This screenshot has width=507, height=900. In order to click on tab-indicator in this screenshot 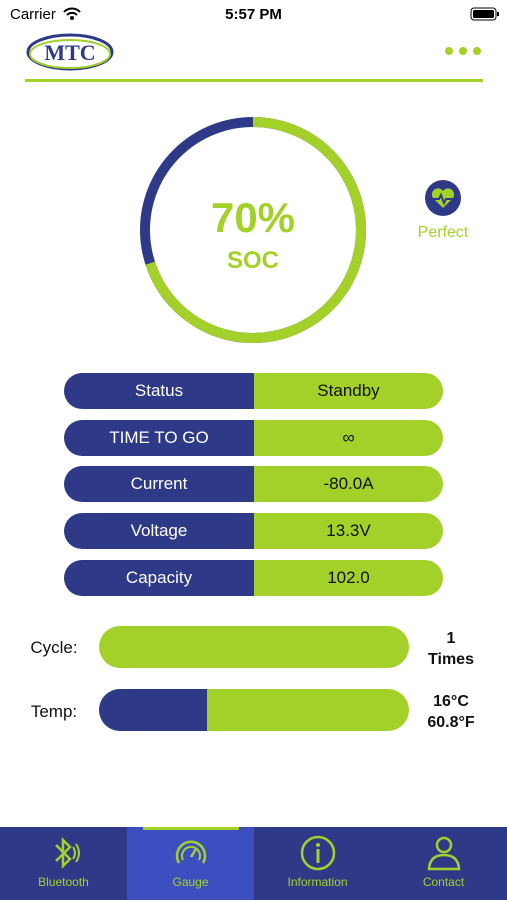, I will do `click(191, 828)`.